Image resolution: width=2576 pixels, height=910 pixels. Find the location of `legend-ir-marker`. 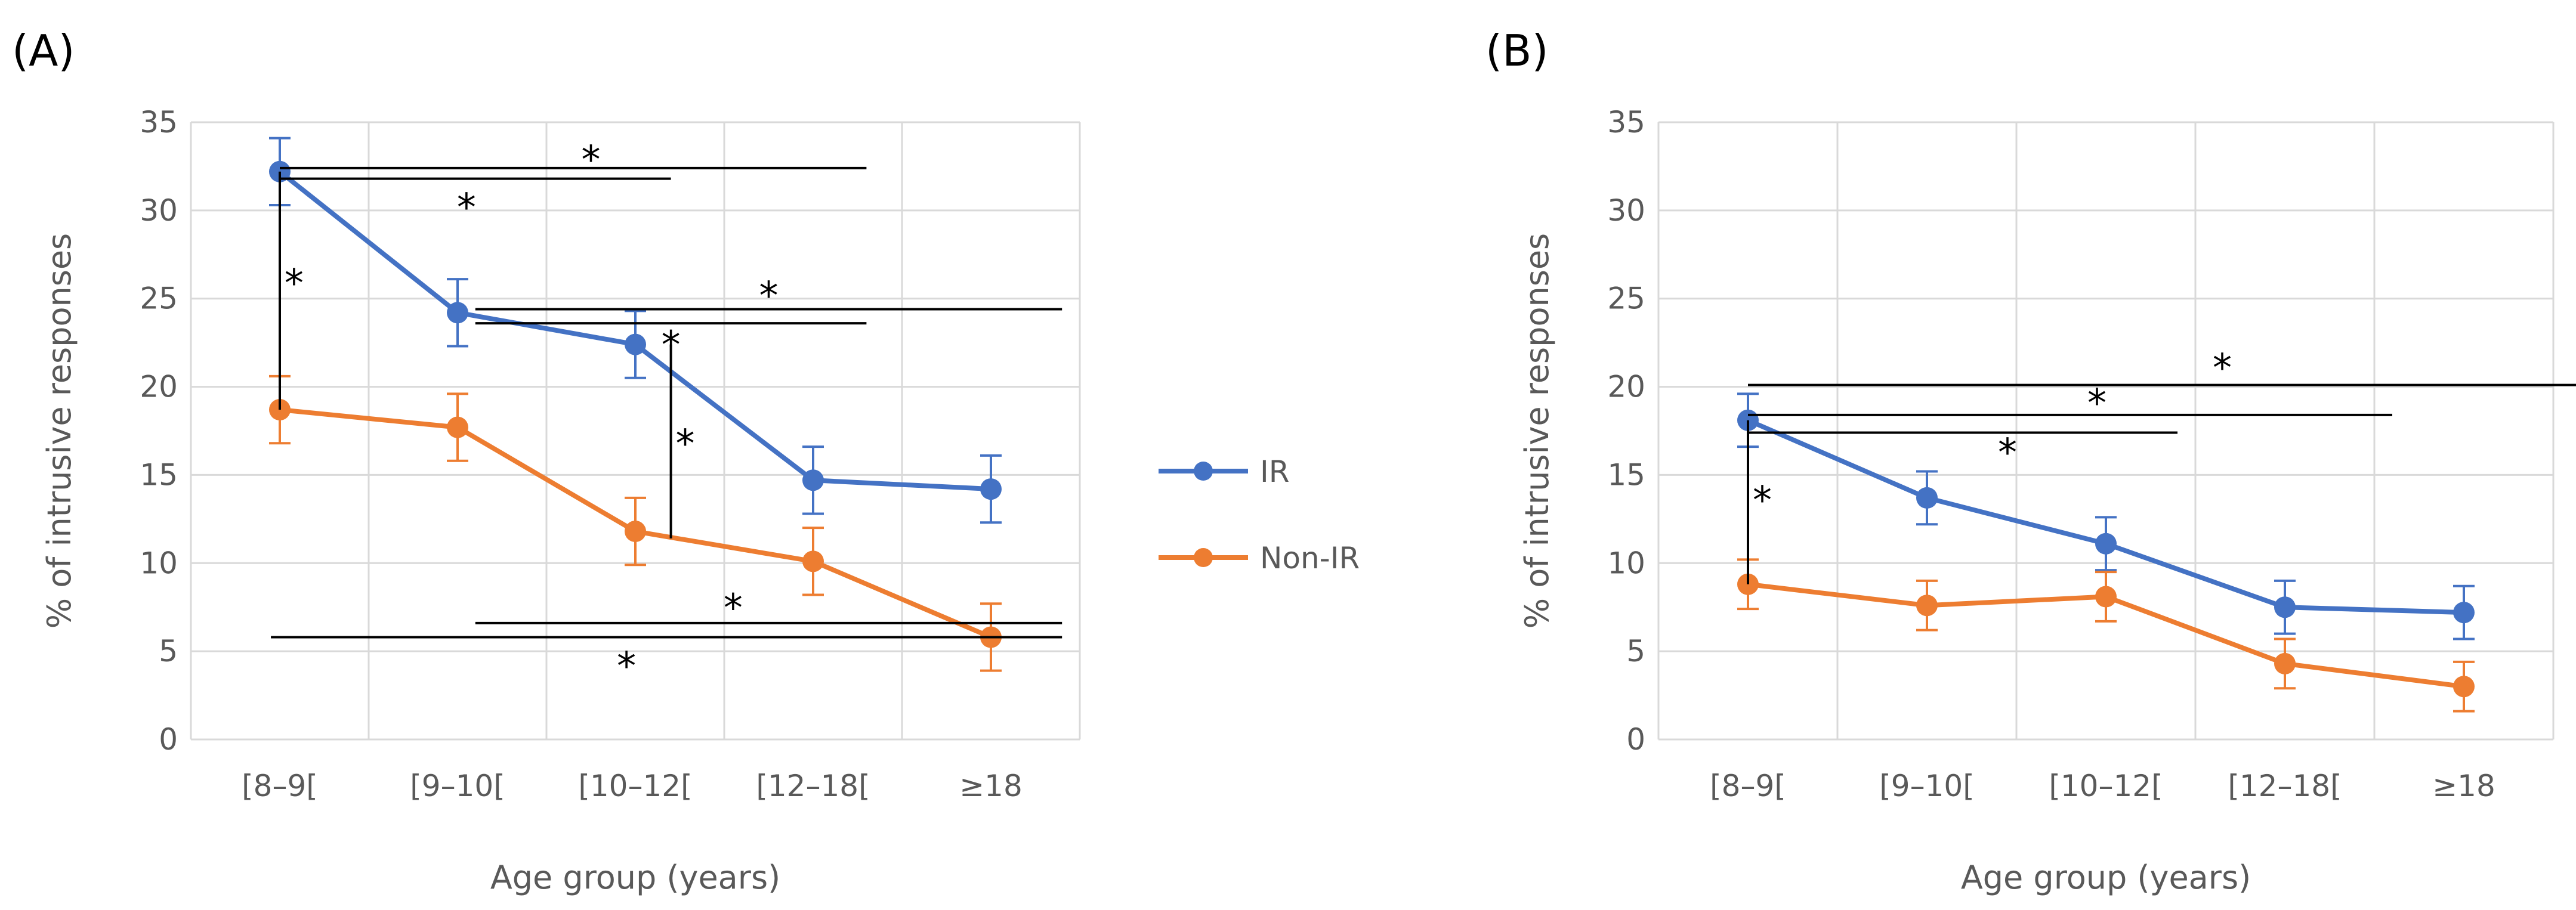

legend-ir-marker is located at coordinates (1203, 471).